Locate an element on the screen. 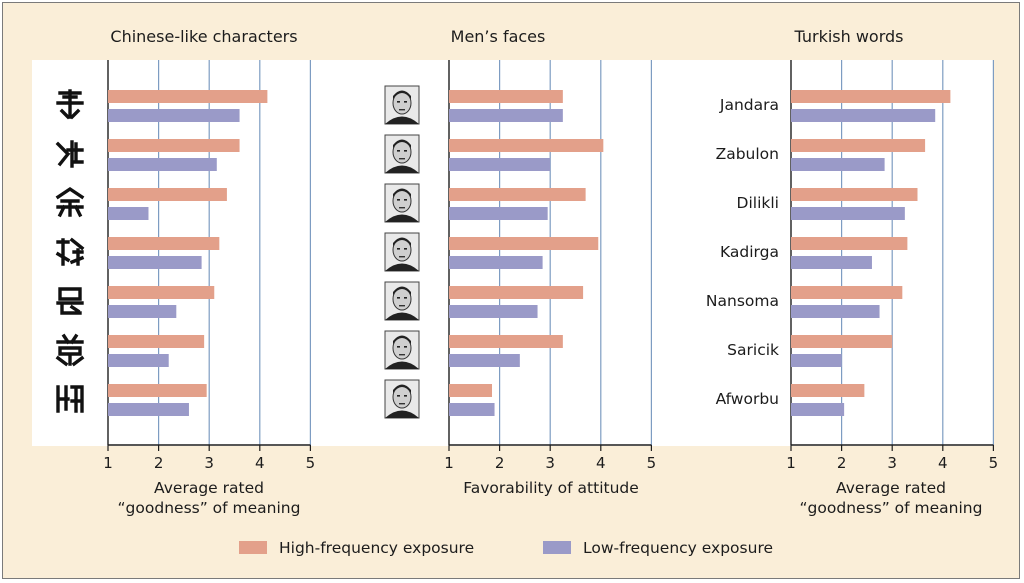 The width and height of the screenshot is (1024, 583). x-axis-label: Favorability of attitude is located at coordinates (551, 488).